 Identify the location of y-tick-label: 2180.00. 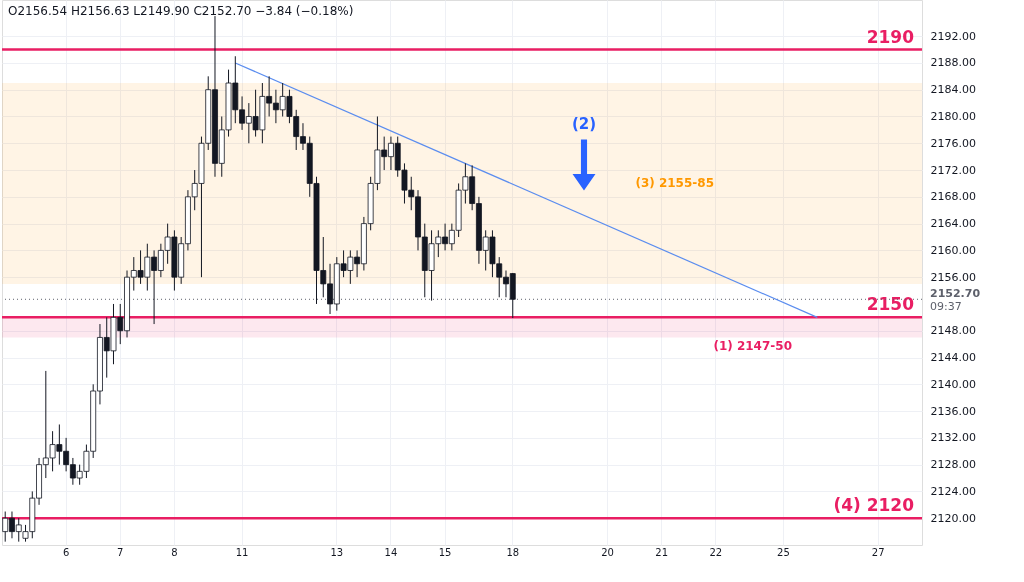
(953, 116).